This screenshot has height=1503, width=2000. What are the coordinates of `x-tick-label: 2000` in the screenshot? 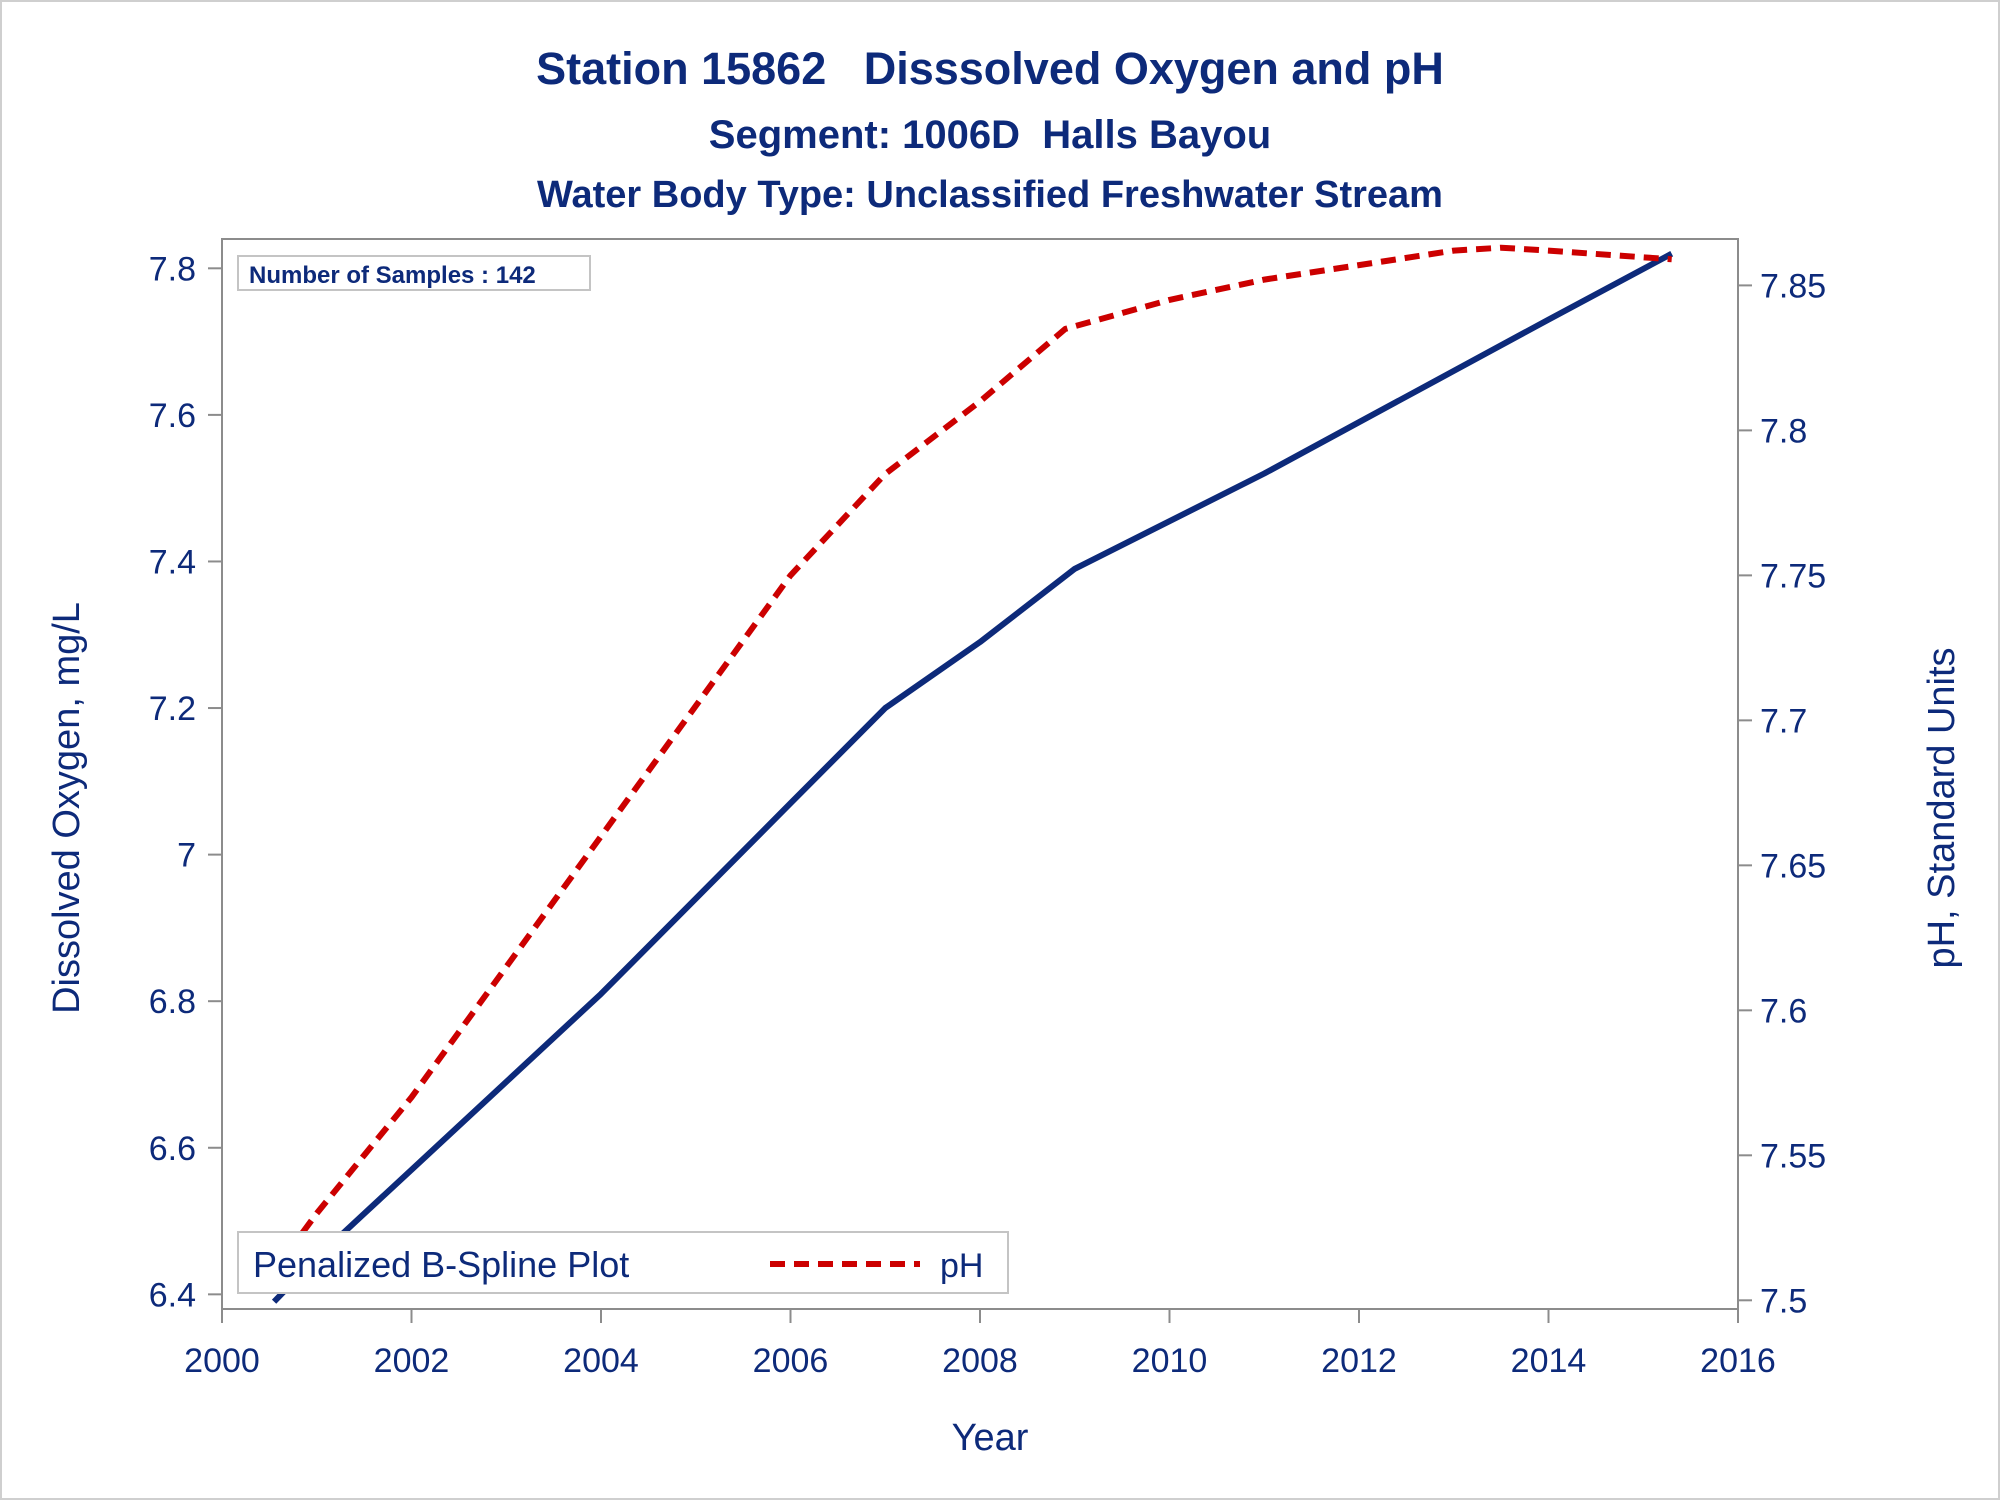 It's located at (222, 1361).